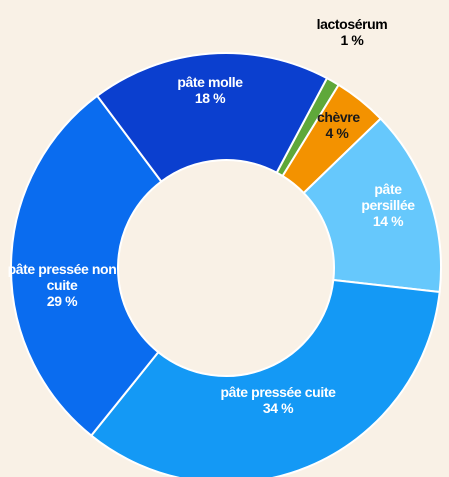 The width and height of the screenshot is (449, 477). What do you see at coordinates (278, 408) in the screenshot?
I see `value-label: 34 %` at bounding box center [278, 408].